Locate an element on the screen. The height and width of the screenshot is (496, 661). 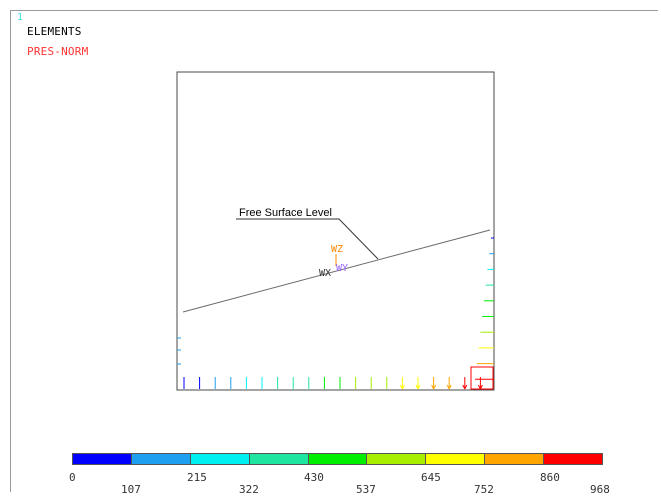
triad-x-label: WX is located at coordinates (325, 273).